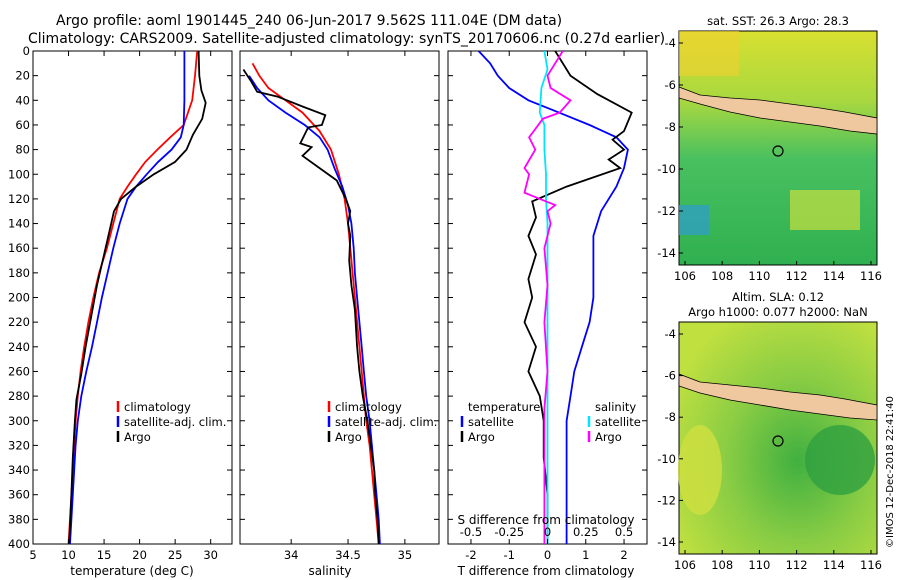  I want to click on depth-tick-label: 120, so click(19, 199).